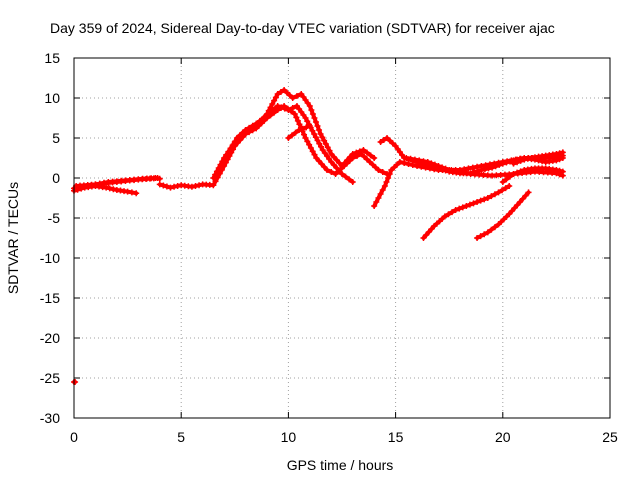 Image resolution: width=640 pixels, height=480 pixels. I want to click on y-tick-label: -20, so click(50, 338).